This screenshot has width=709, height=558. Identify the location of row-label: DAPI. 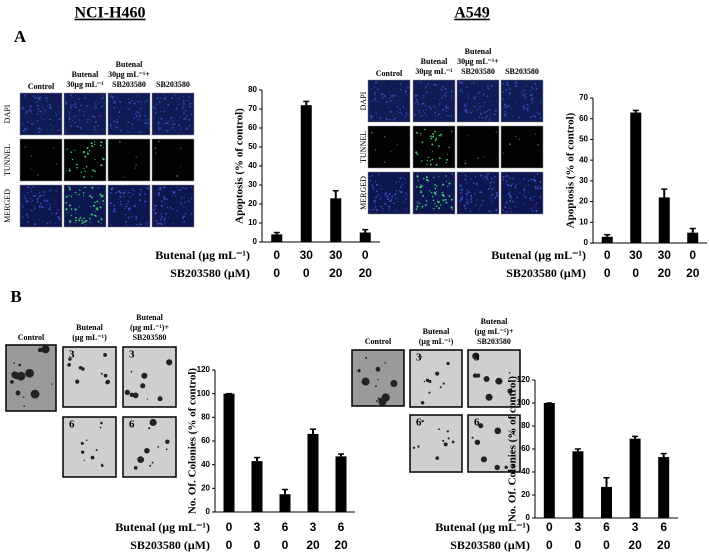
(363, 100).